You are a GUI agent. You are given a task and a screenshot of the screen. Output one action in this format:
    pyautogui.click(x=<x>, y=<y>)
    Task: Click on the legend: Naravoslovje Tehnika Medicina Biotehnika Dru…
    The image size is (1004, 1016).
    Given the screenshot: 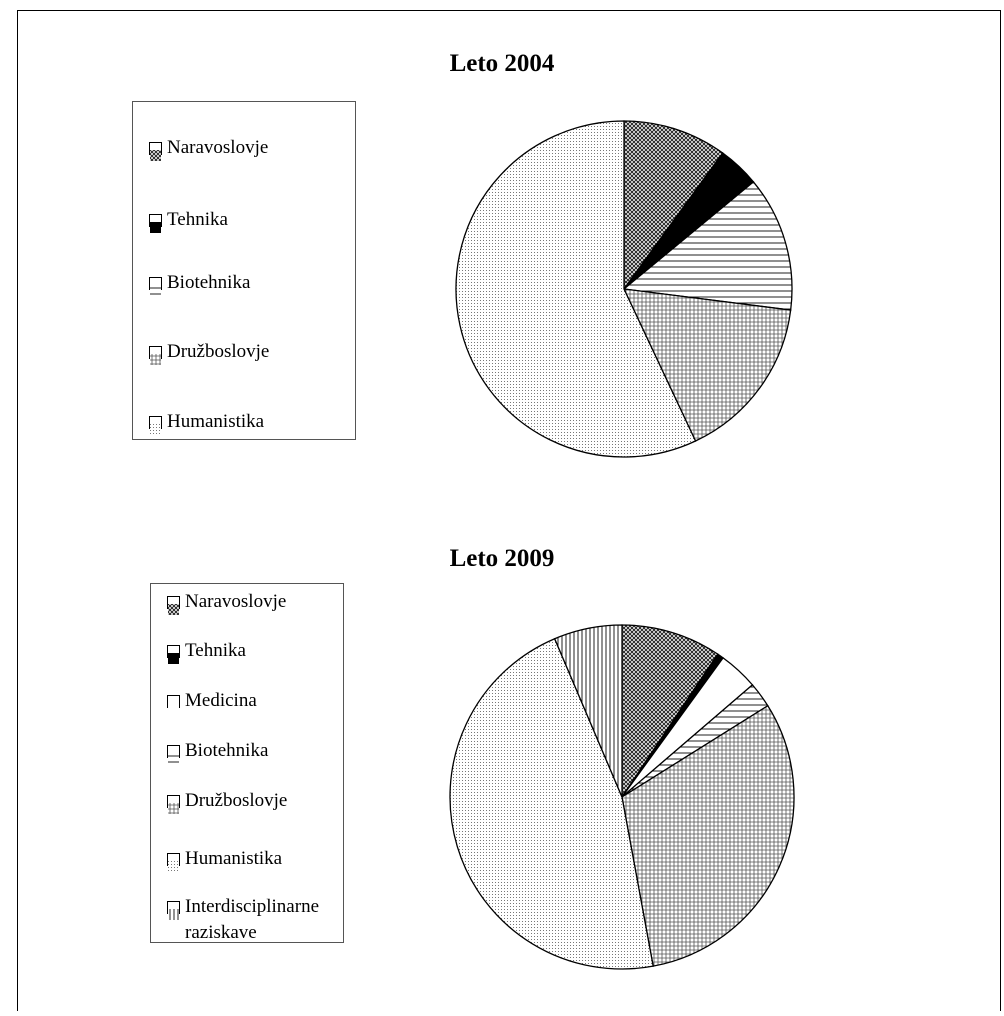 What is the action you would take?
    pyautogui.click(x=247, y=763)
    